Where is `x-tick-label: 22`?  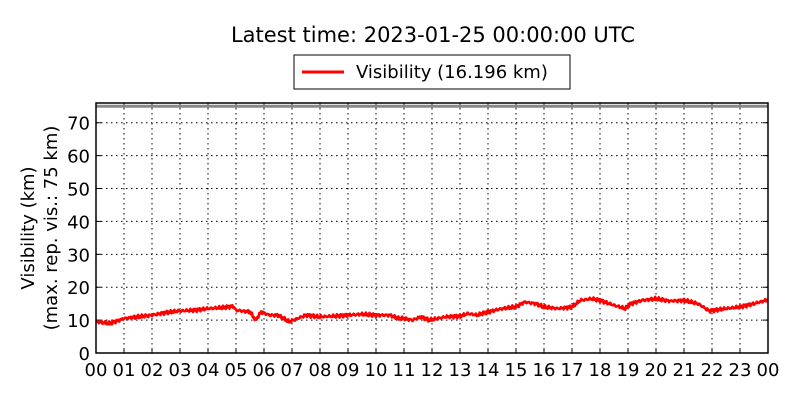
x-tick-label: 22 is located at coordinates (712, 370).